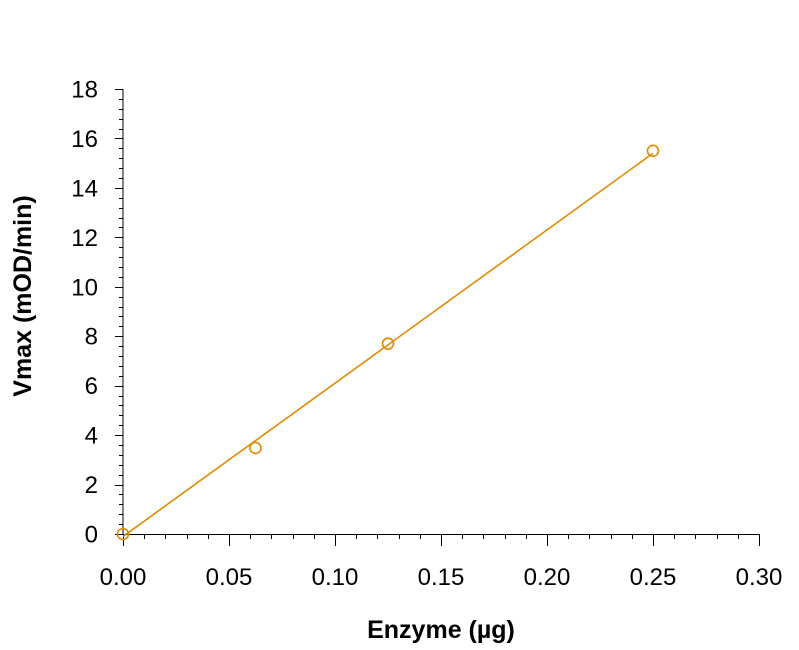 The width and height of the screenshot is (799, 650). Describe the element at coordinates (441, 577) in the screenshot. I see `x-tick-label: 0.15` at that location.